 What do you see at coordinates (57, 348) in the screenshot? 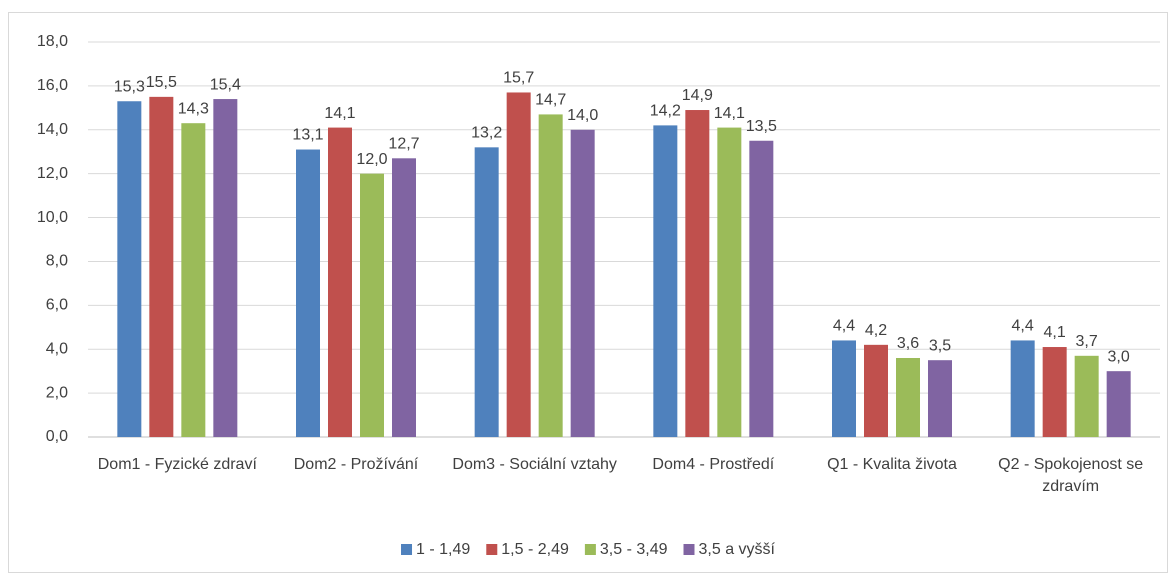
I see `y-tick-label: 4,0` at bounding box center [57, 348].